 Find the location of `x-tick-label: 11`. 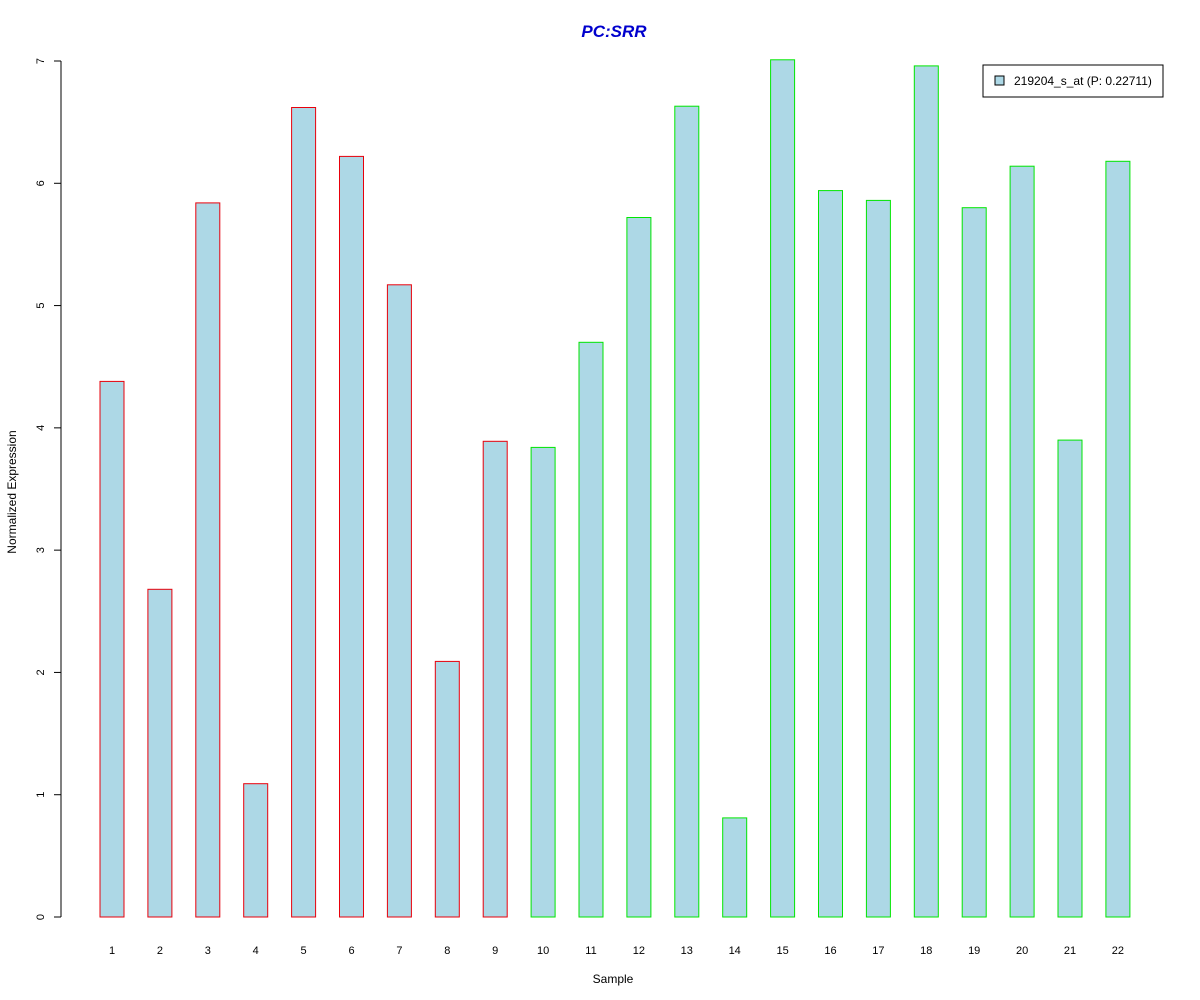

x-tick-label: 11 is located at coordinates (590, 951).